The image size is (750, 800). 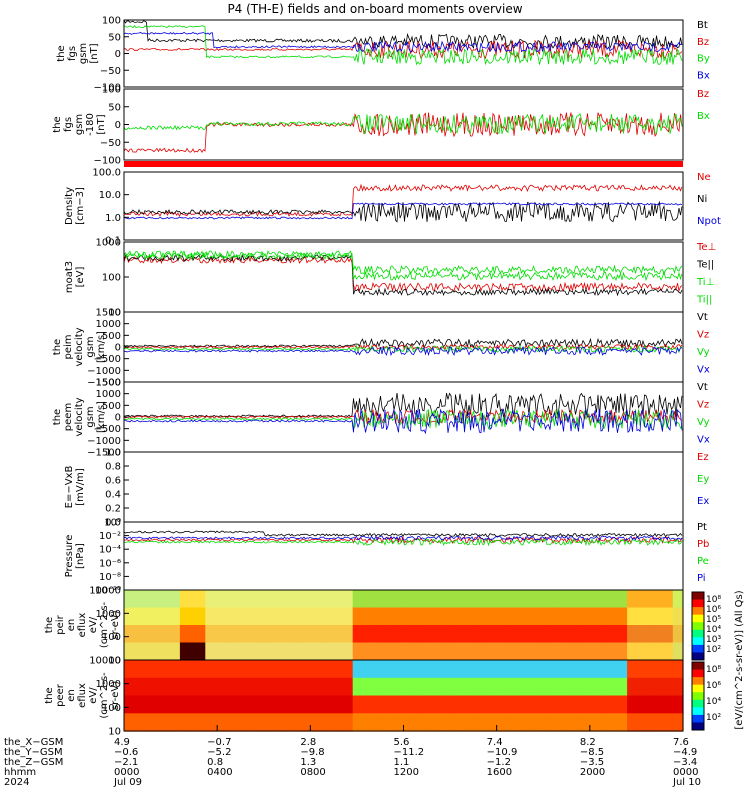 I want to click on y-axis-label: the, so click(x=49, y=695).